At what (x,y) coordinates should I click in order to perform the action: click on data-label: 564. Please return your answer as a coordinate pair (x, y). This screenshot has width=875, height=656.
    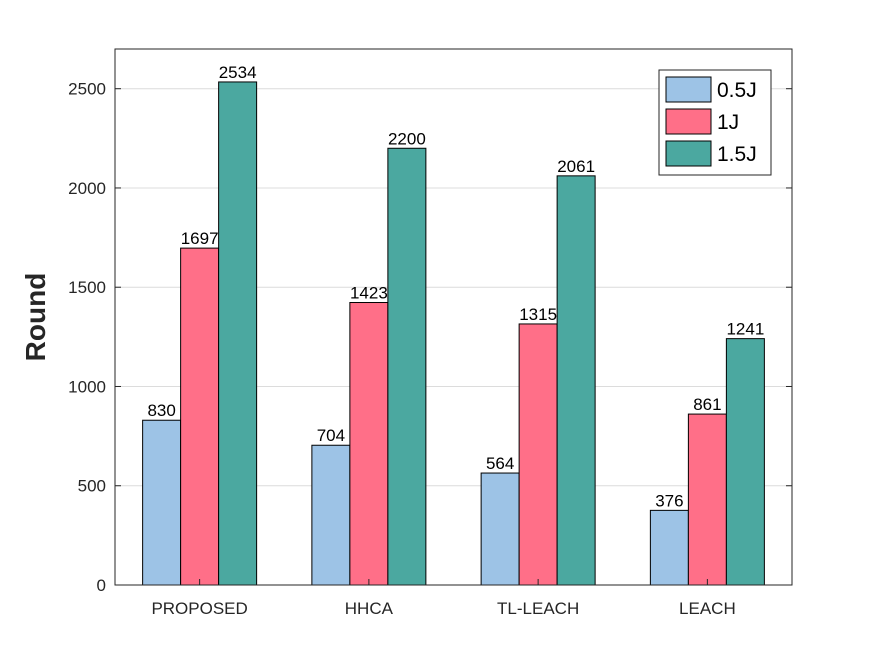
    Looking at the image, I should click on (500, 463).